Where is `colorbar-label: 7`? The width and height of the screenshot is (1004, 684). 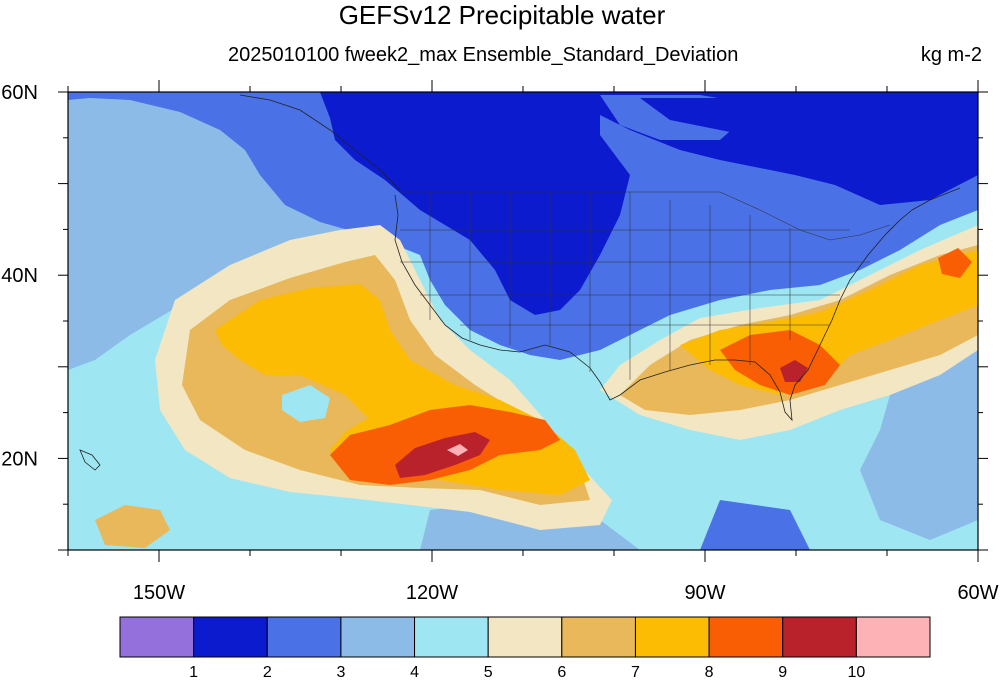 colorbar-label: 7 is located at coordinates (635, 672).